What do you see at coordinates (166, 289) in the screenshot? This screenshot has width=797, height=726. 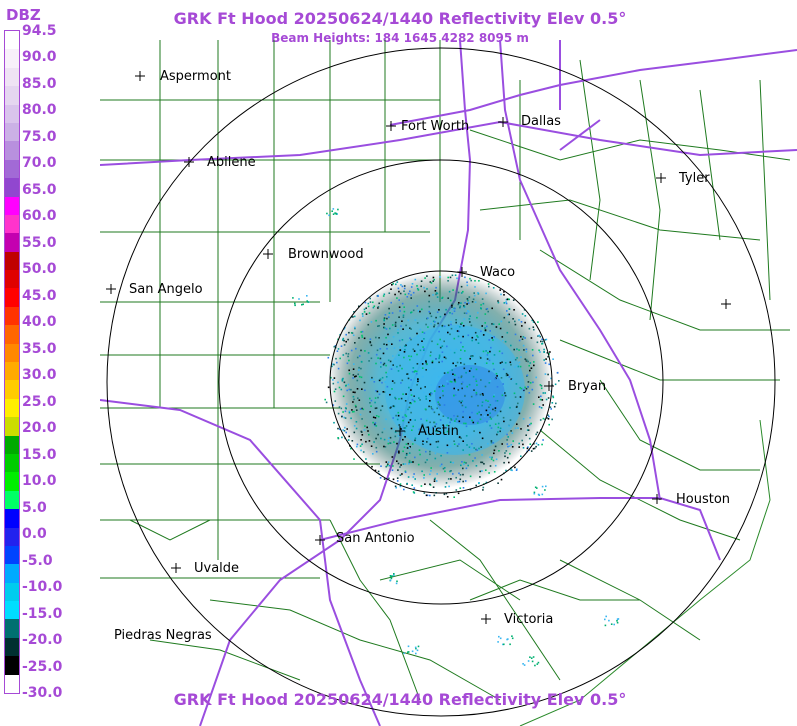 I see `city-label: San Angelo` at bounding box center [166, 289].